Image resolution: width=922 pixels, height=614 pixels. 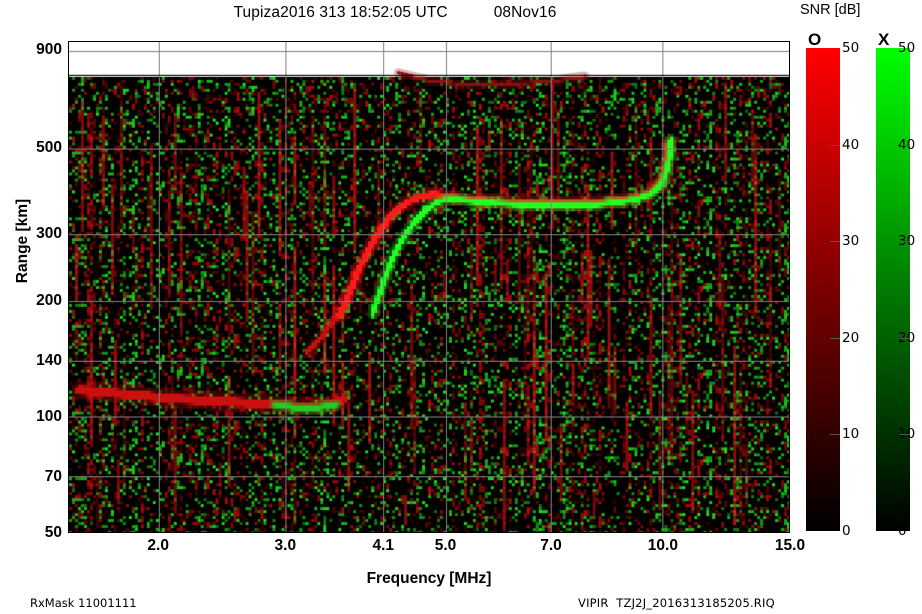 I want to click on colorbar-x-tick-50: 50, so click(x=907, y=48).